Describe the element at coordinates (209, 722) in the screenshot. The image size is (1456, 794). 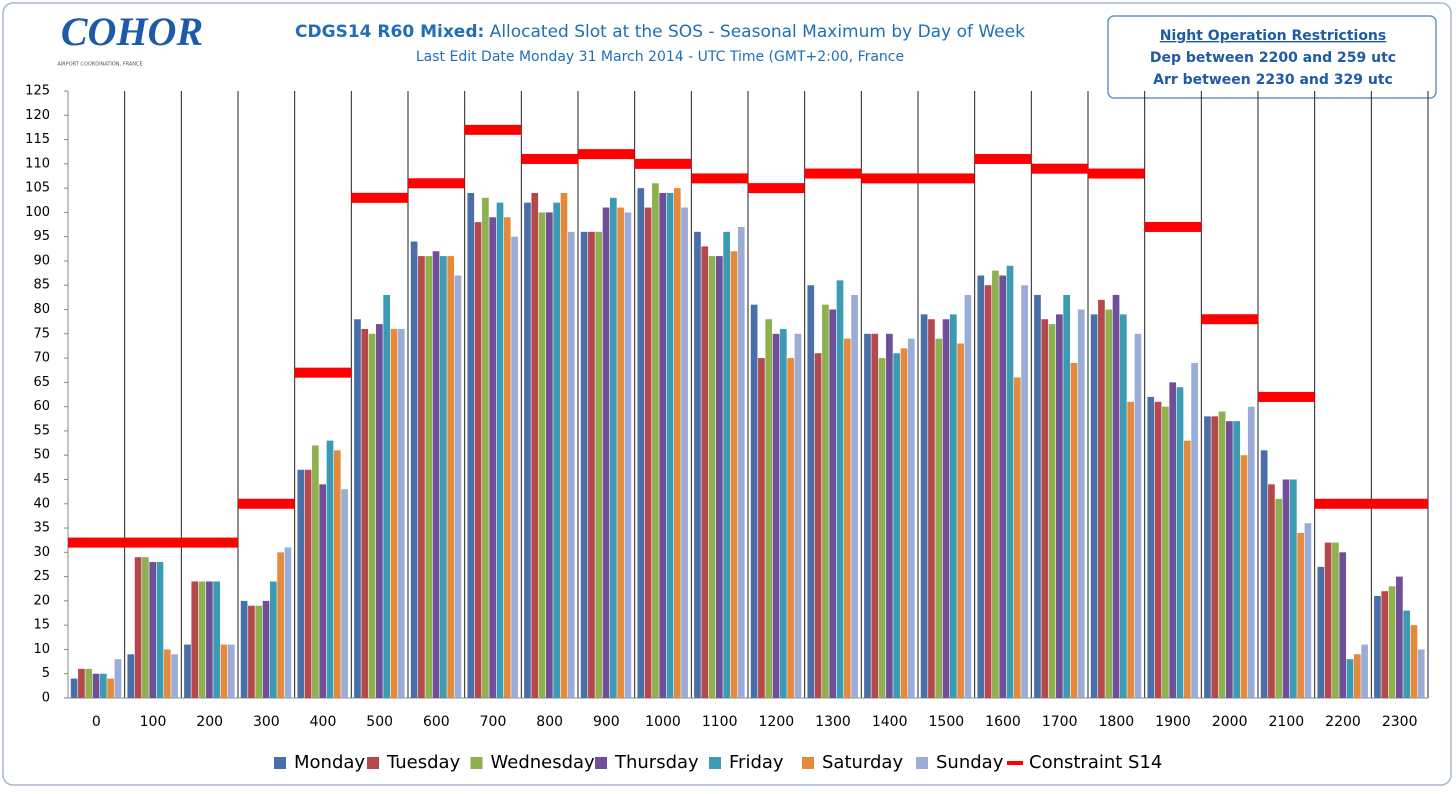
I see `x-tick-label: 200` at that location.